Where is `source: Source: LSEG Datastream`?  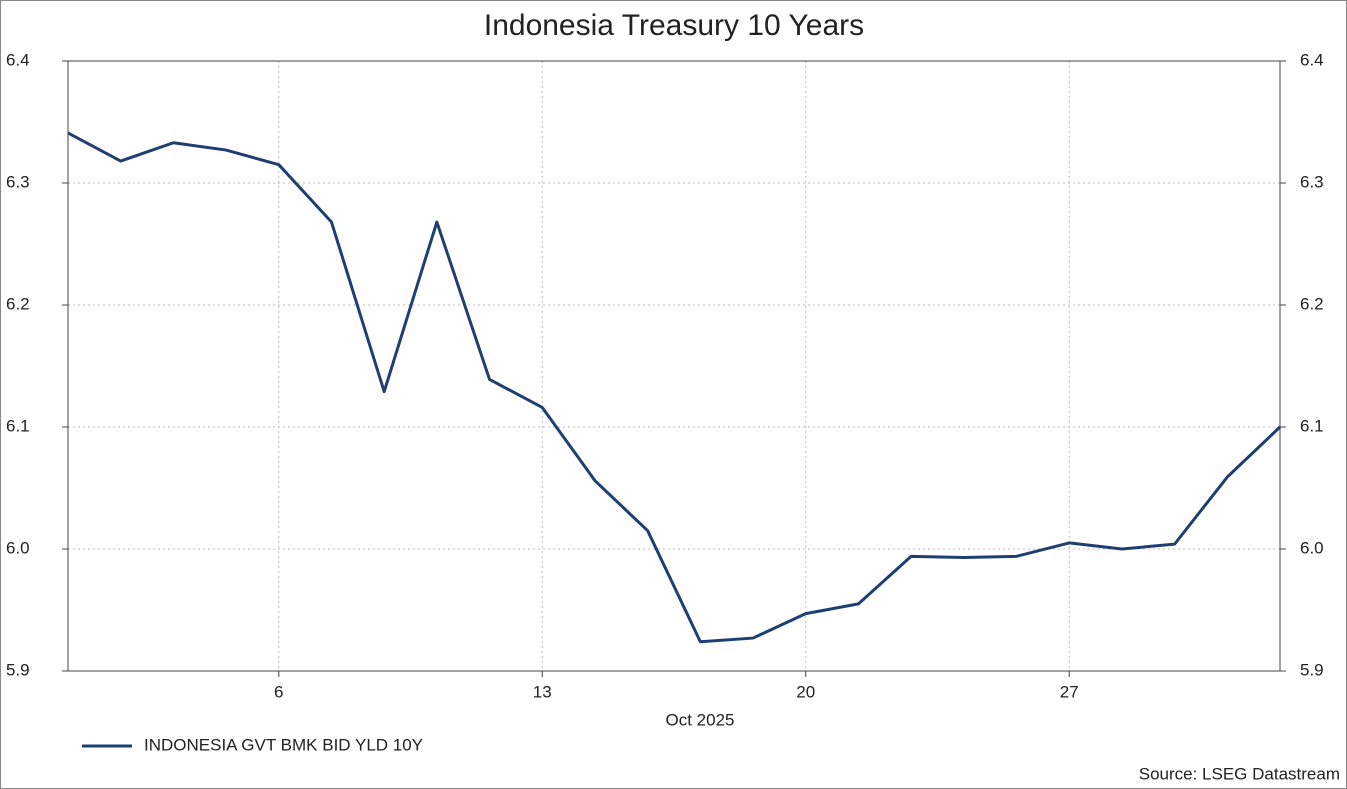 source: Source: LSEG Datastream is located at coordinates (1239, 773).